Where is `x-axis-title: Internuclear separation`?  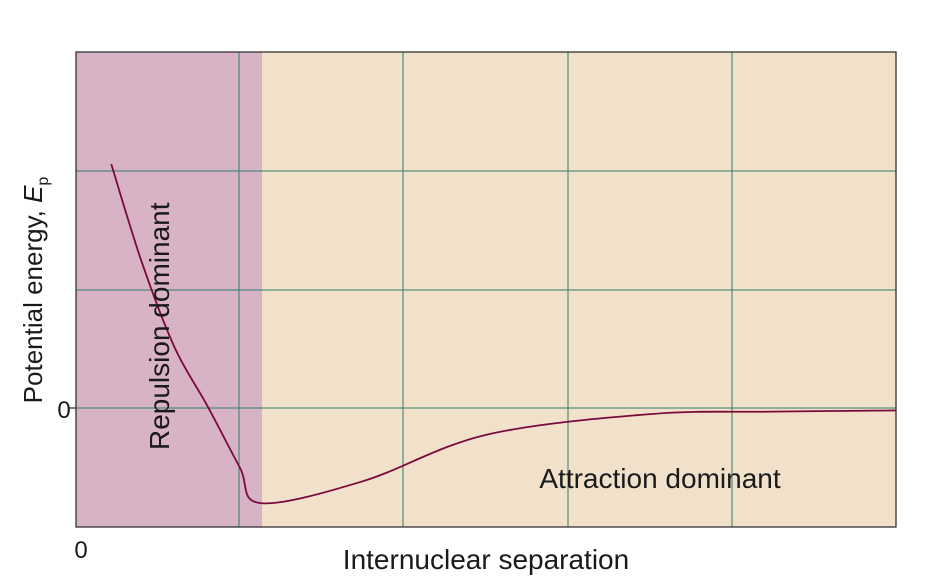
x-axis-title: Internuclear separation is located at coordinates (486, 559).